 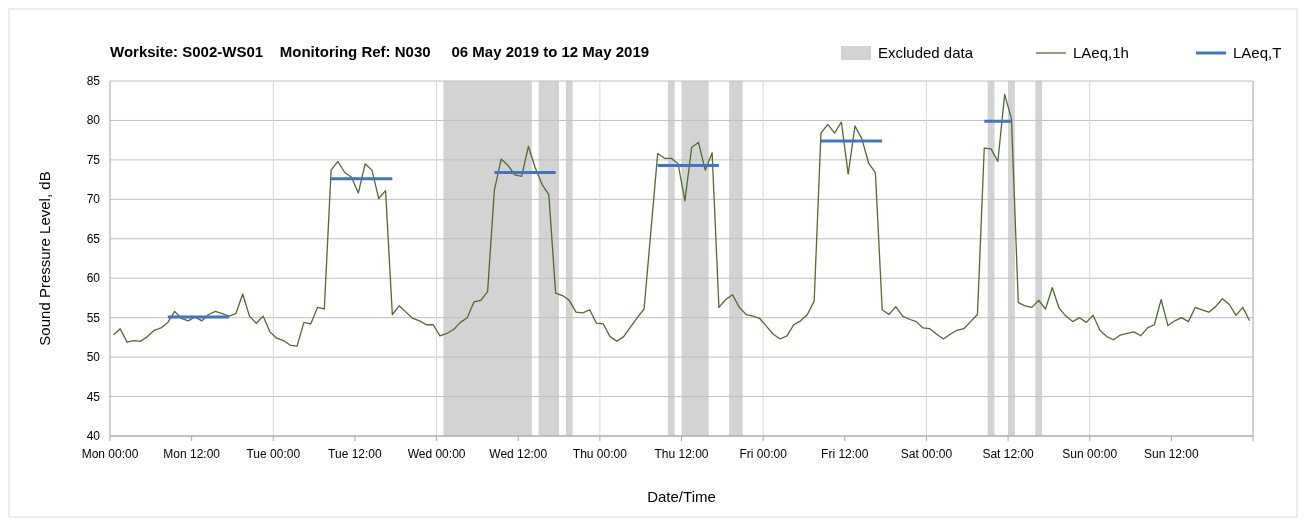 What do you see at coordinates (93, 159) in the screenshot?
I see `y-tick-label: 75` at bounding box center [93, 159].